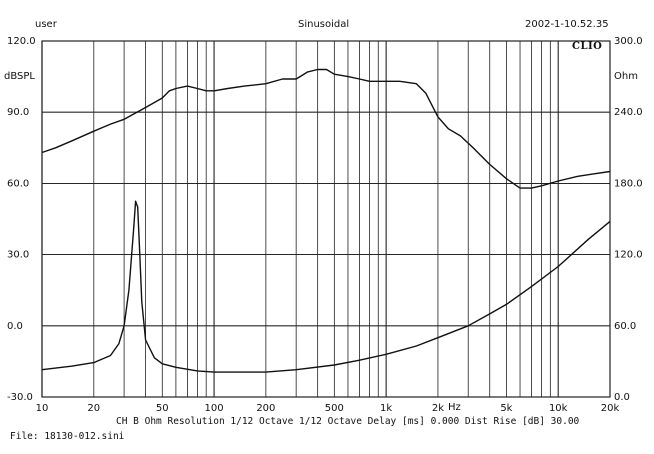  Describe the element at coordinates (506, 408) in the screenshot. I see `x-tick-label: 5k` at that location.